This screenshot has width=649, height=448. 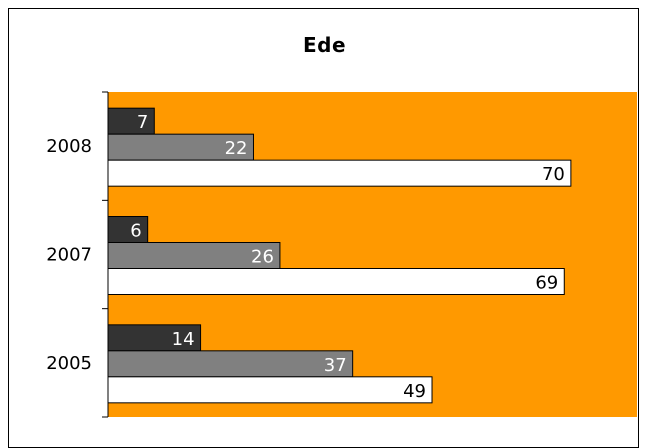 What do you see at coordinates (262, 257) in the screenshot?
I see `data-label: 26` at bounding box center [262, 257].